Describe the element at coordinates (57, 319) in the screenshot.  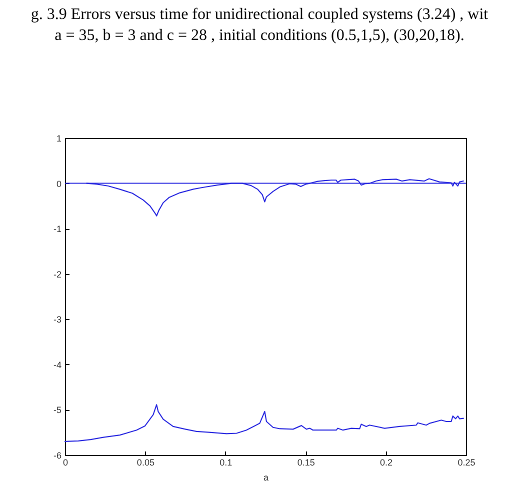
I see `y-tick-label: -3` at that location.